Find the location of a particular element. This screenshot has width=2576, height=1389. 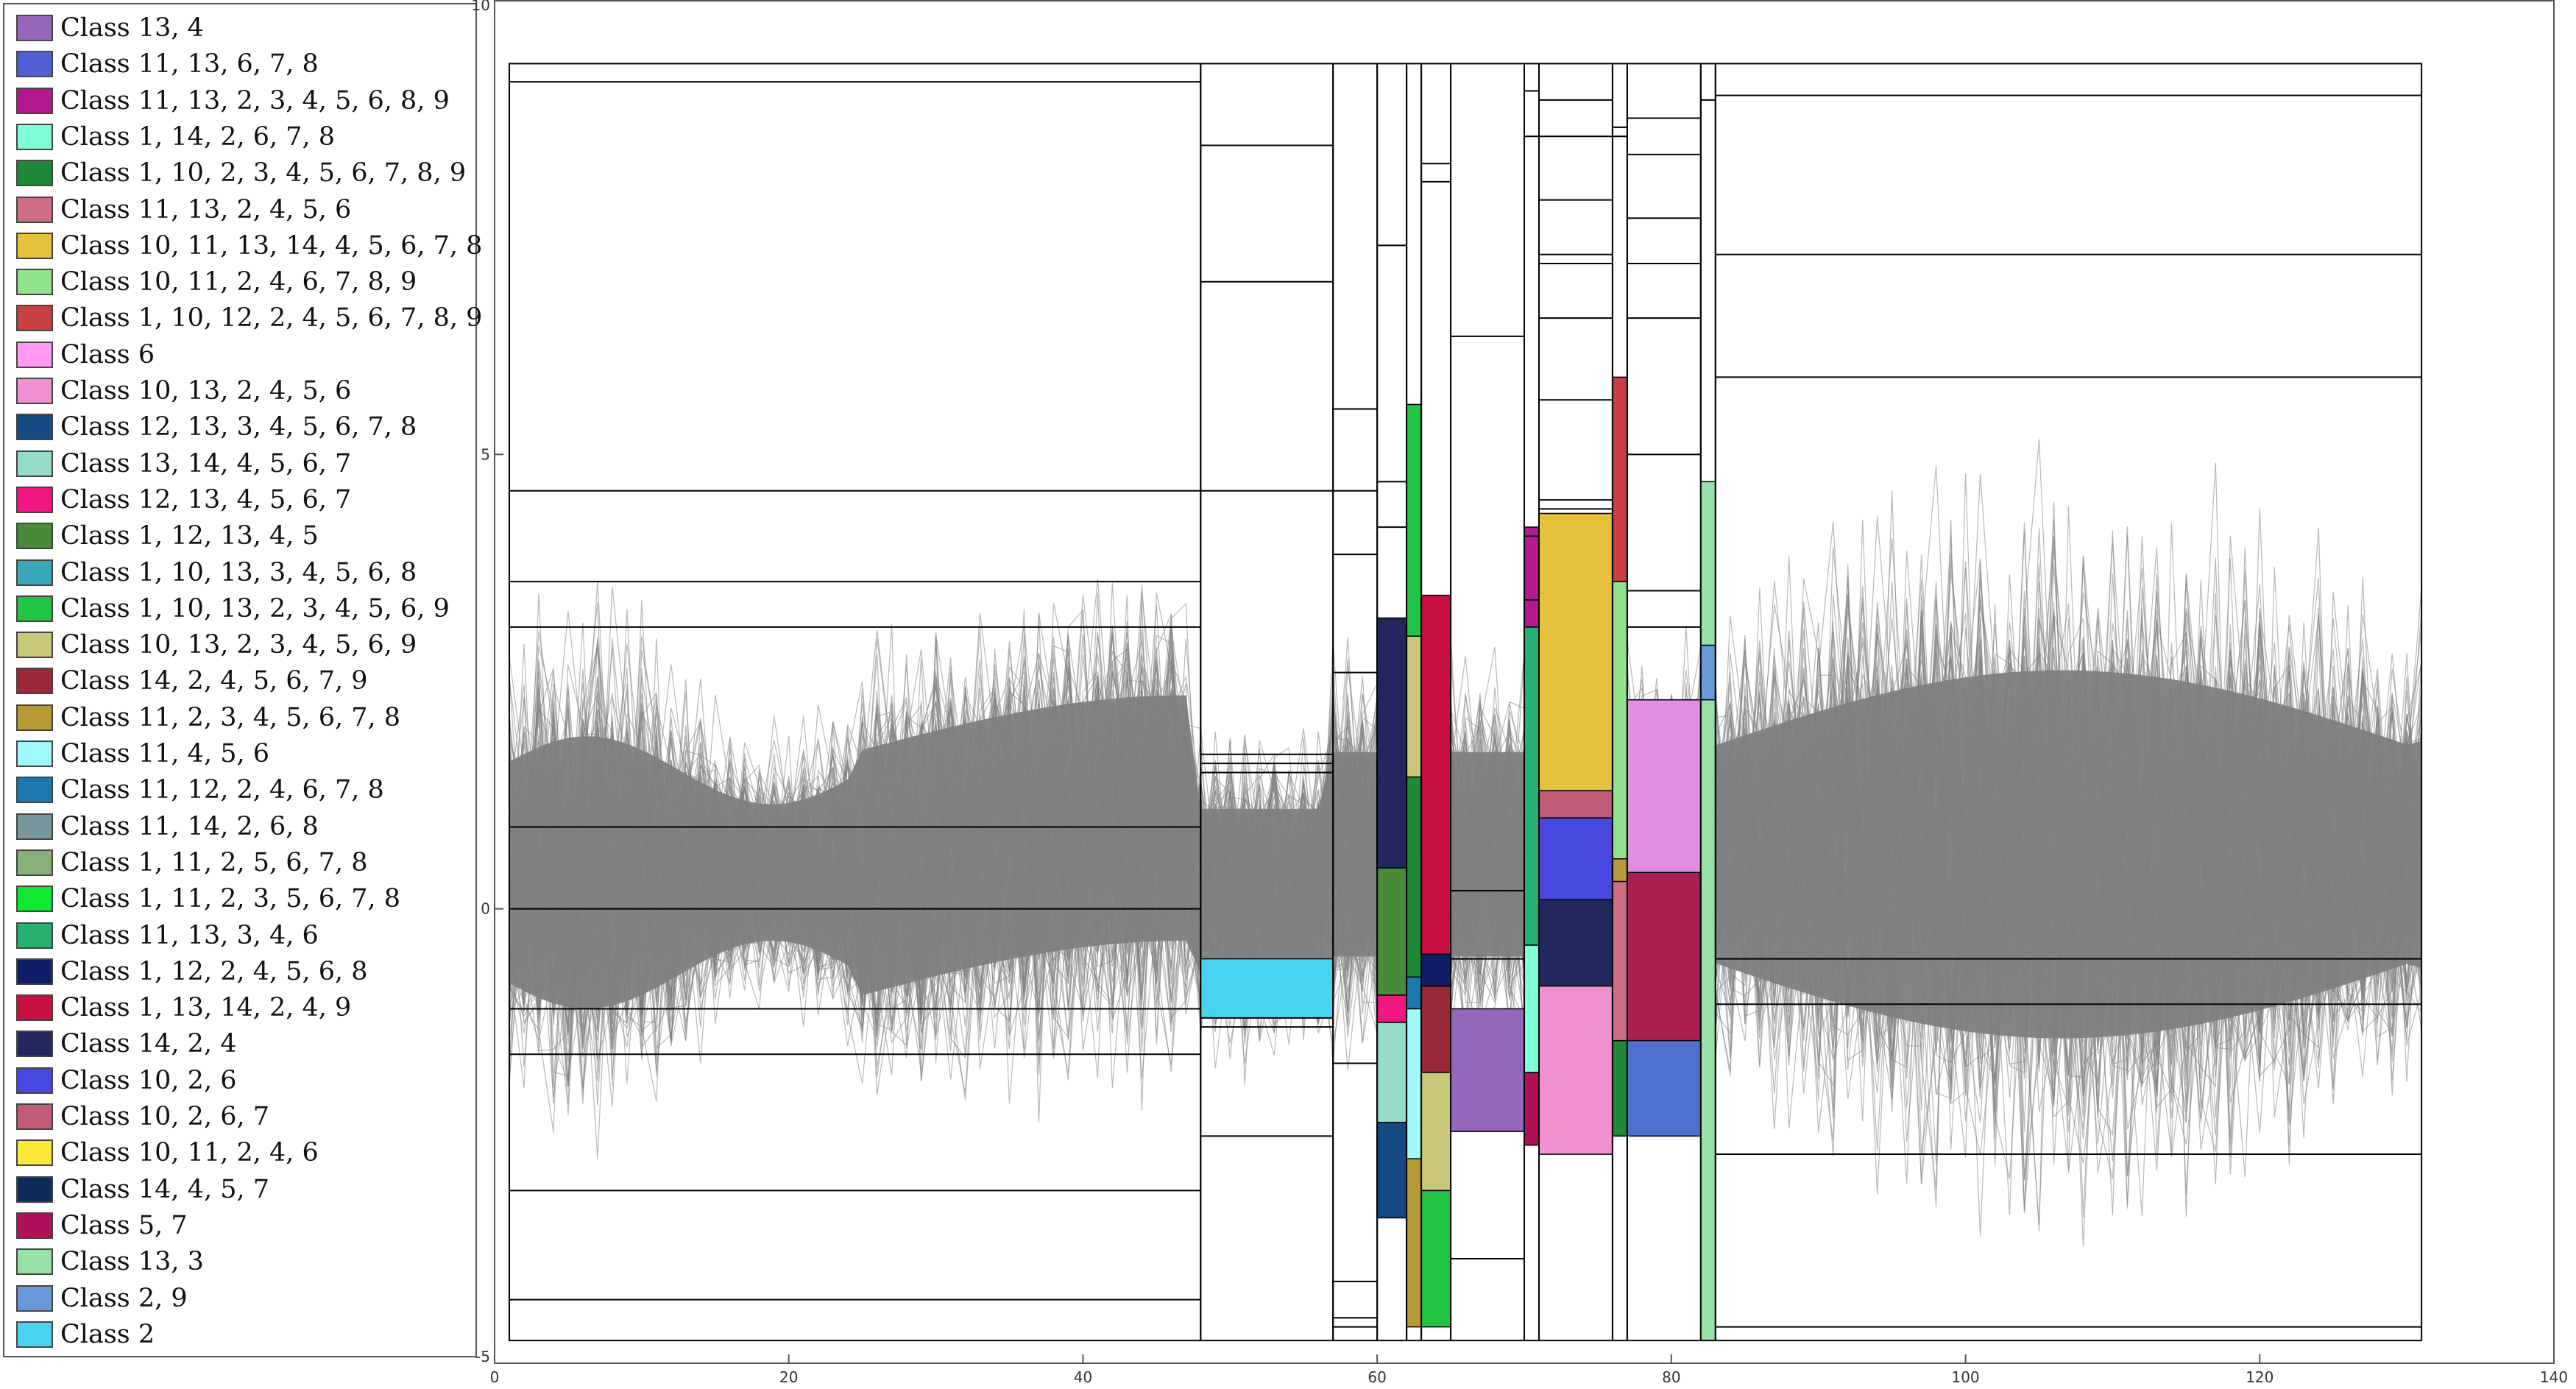

legend-item: Class 1, 10, 13, 2, 3, 4, 5, 6, 9 is located at coordinates (233, 609).